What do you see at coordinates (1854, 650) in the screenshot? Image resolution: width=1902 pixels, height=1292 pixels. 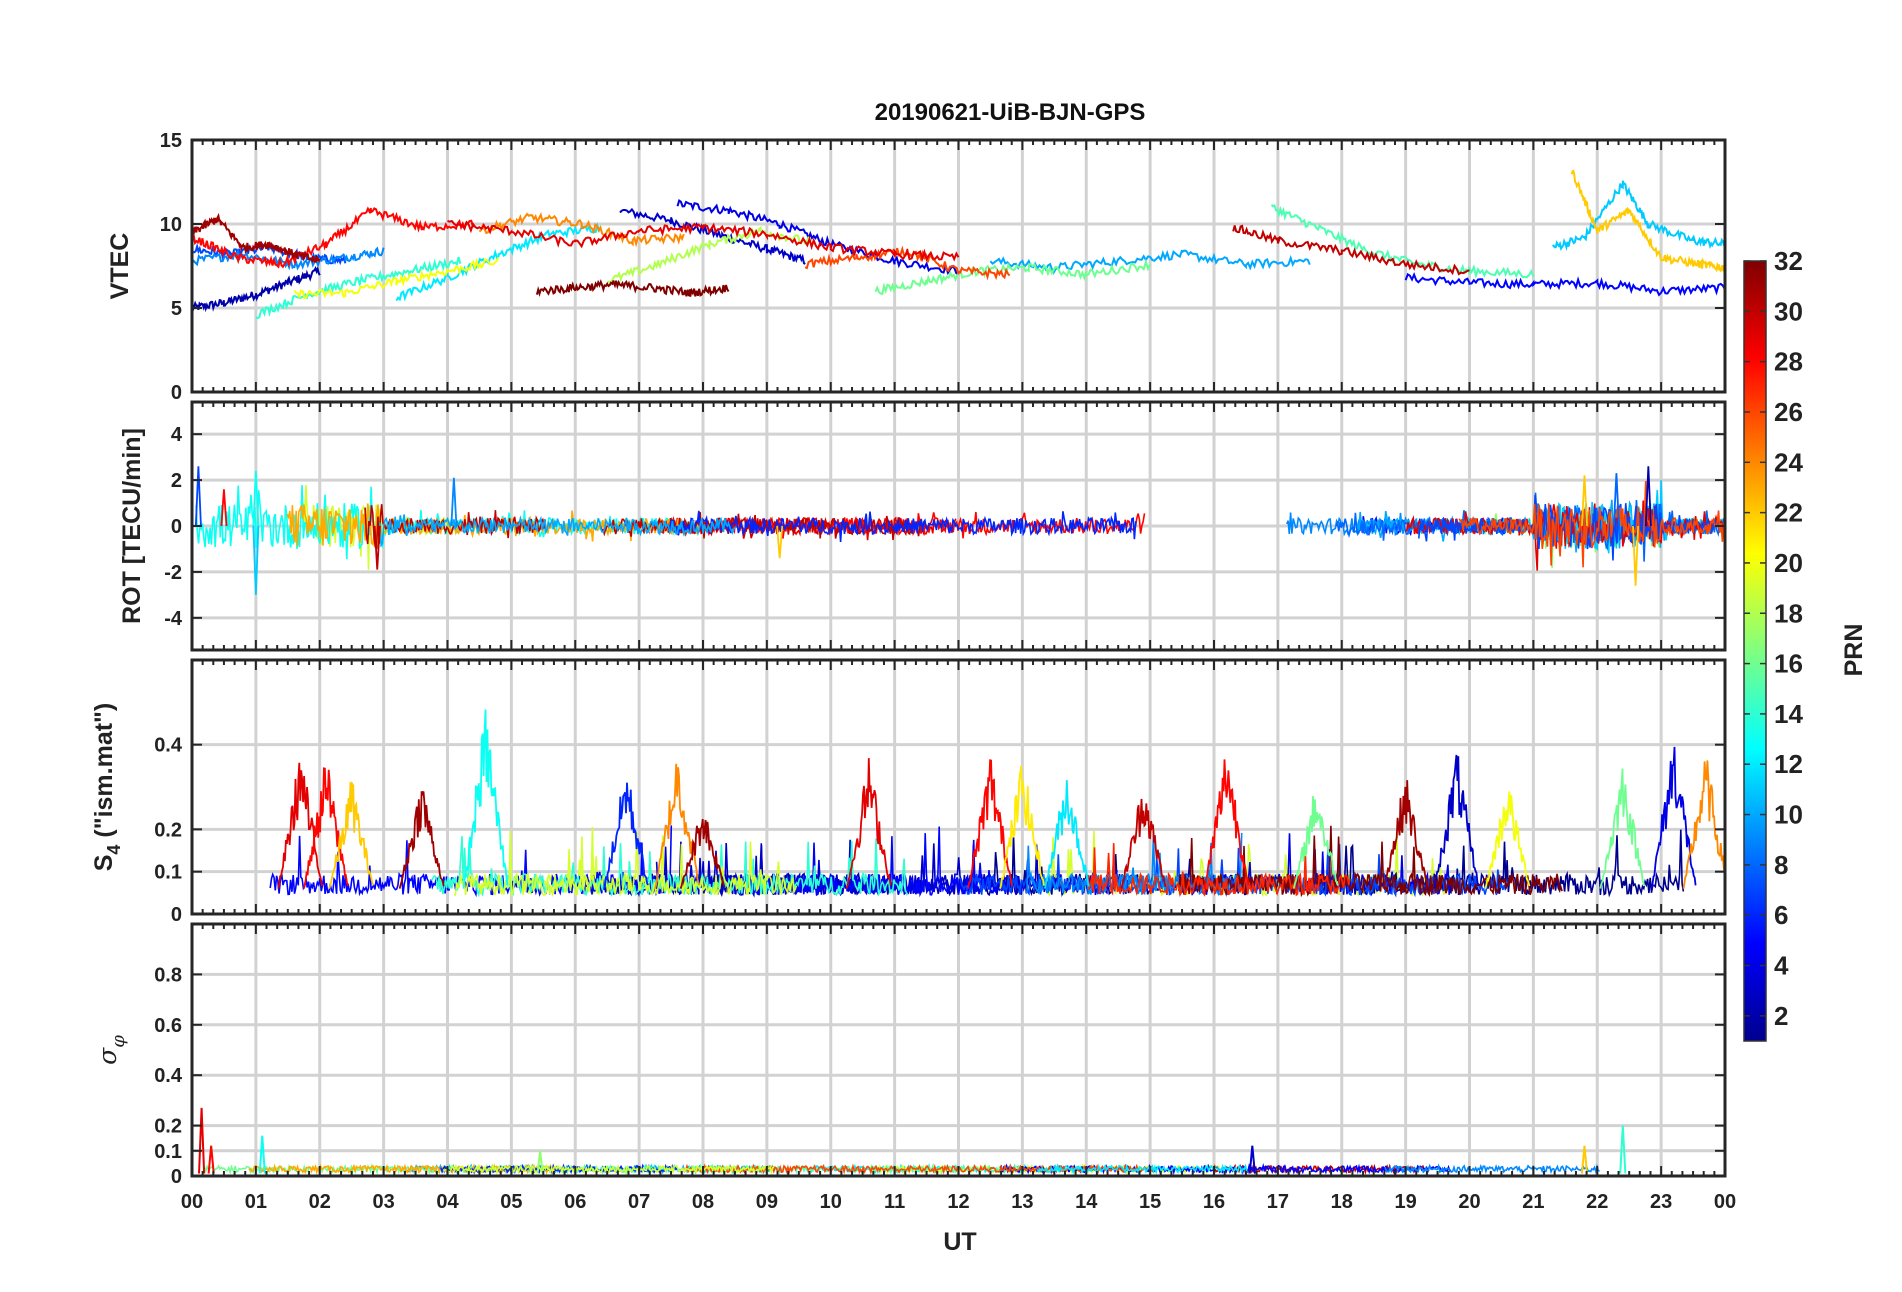 I see `colorbar-label: PRN` at bounding box center [1854, 650].